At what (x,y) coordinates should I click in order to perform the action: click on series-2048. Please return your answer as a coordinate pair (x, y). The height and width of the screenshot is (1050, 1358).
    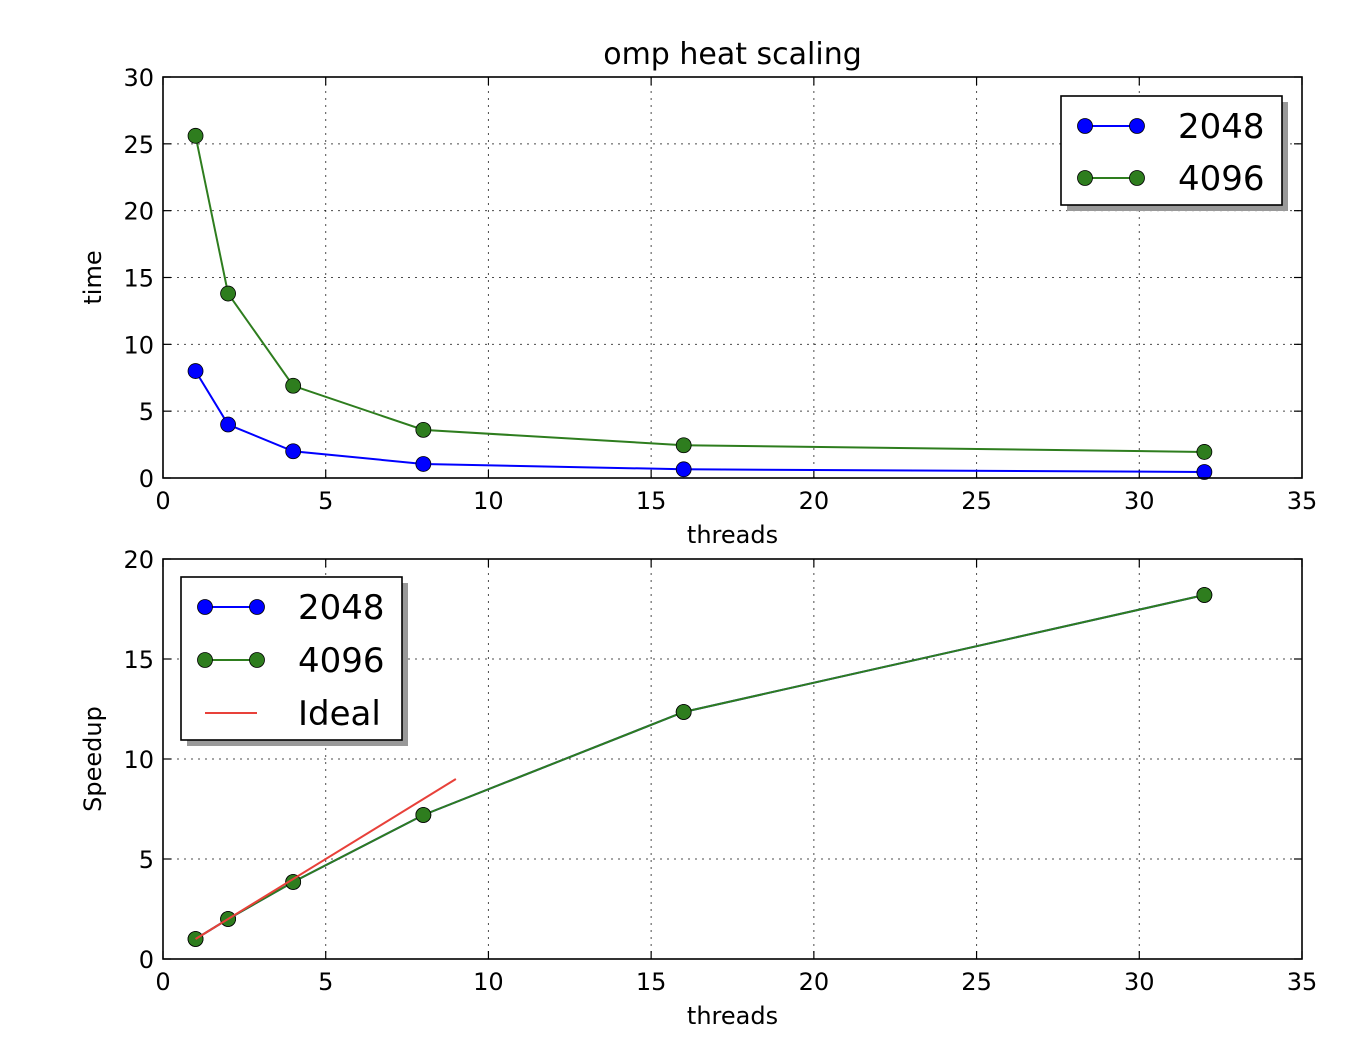
    Looking at the image, I should click on (700, 421).